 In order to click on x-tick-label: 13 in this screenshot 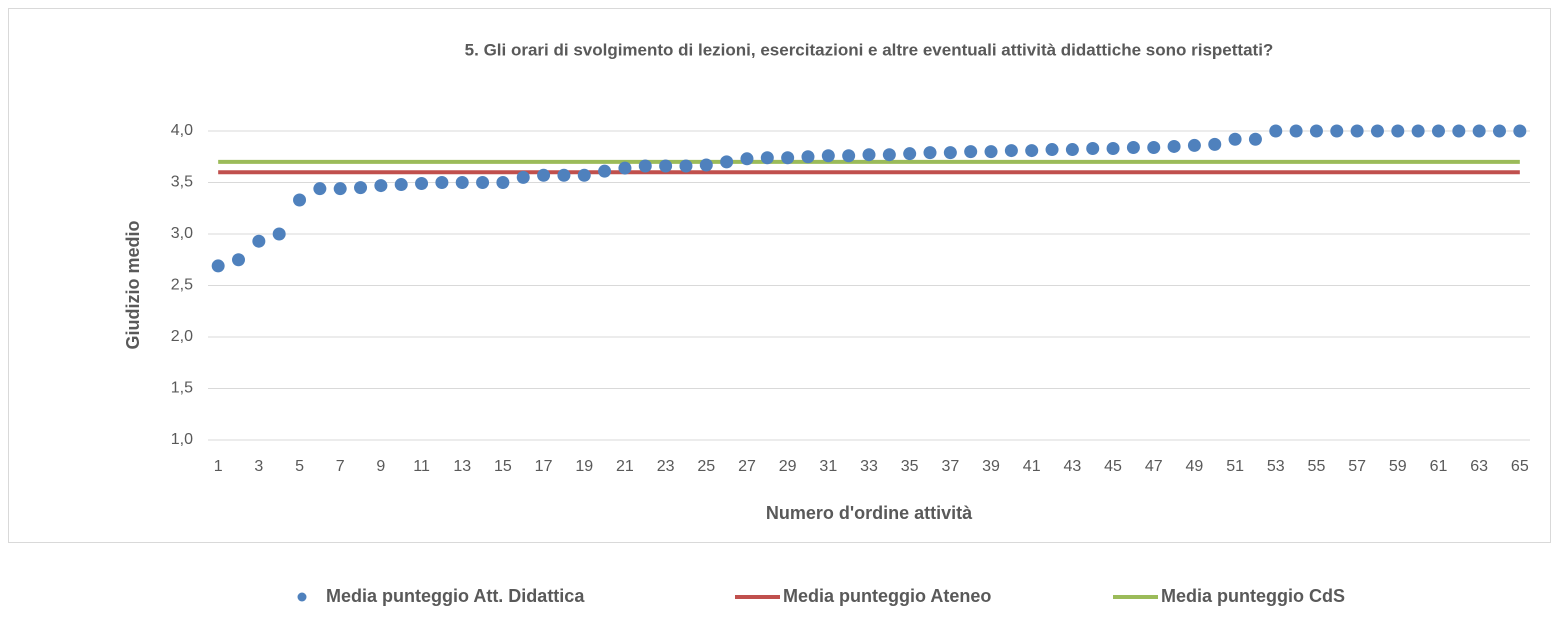, I will do `click(462, 466)`.